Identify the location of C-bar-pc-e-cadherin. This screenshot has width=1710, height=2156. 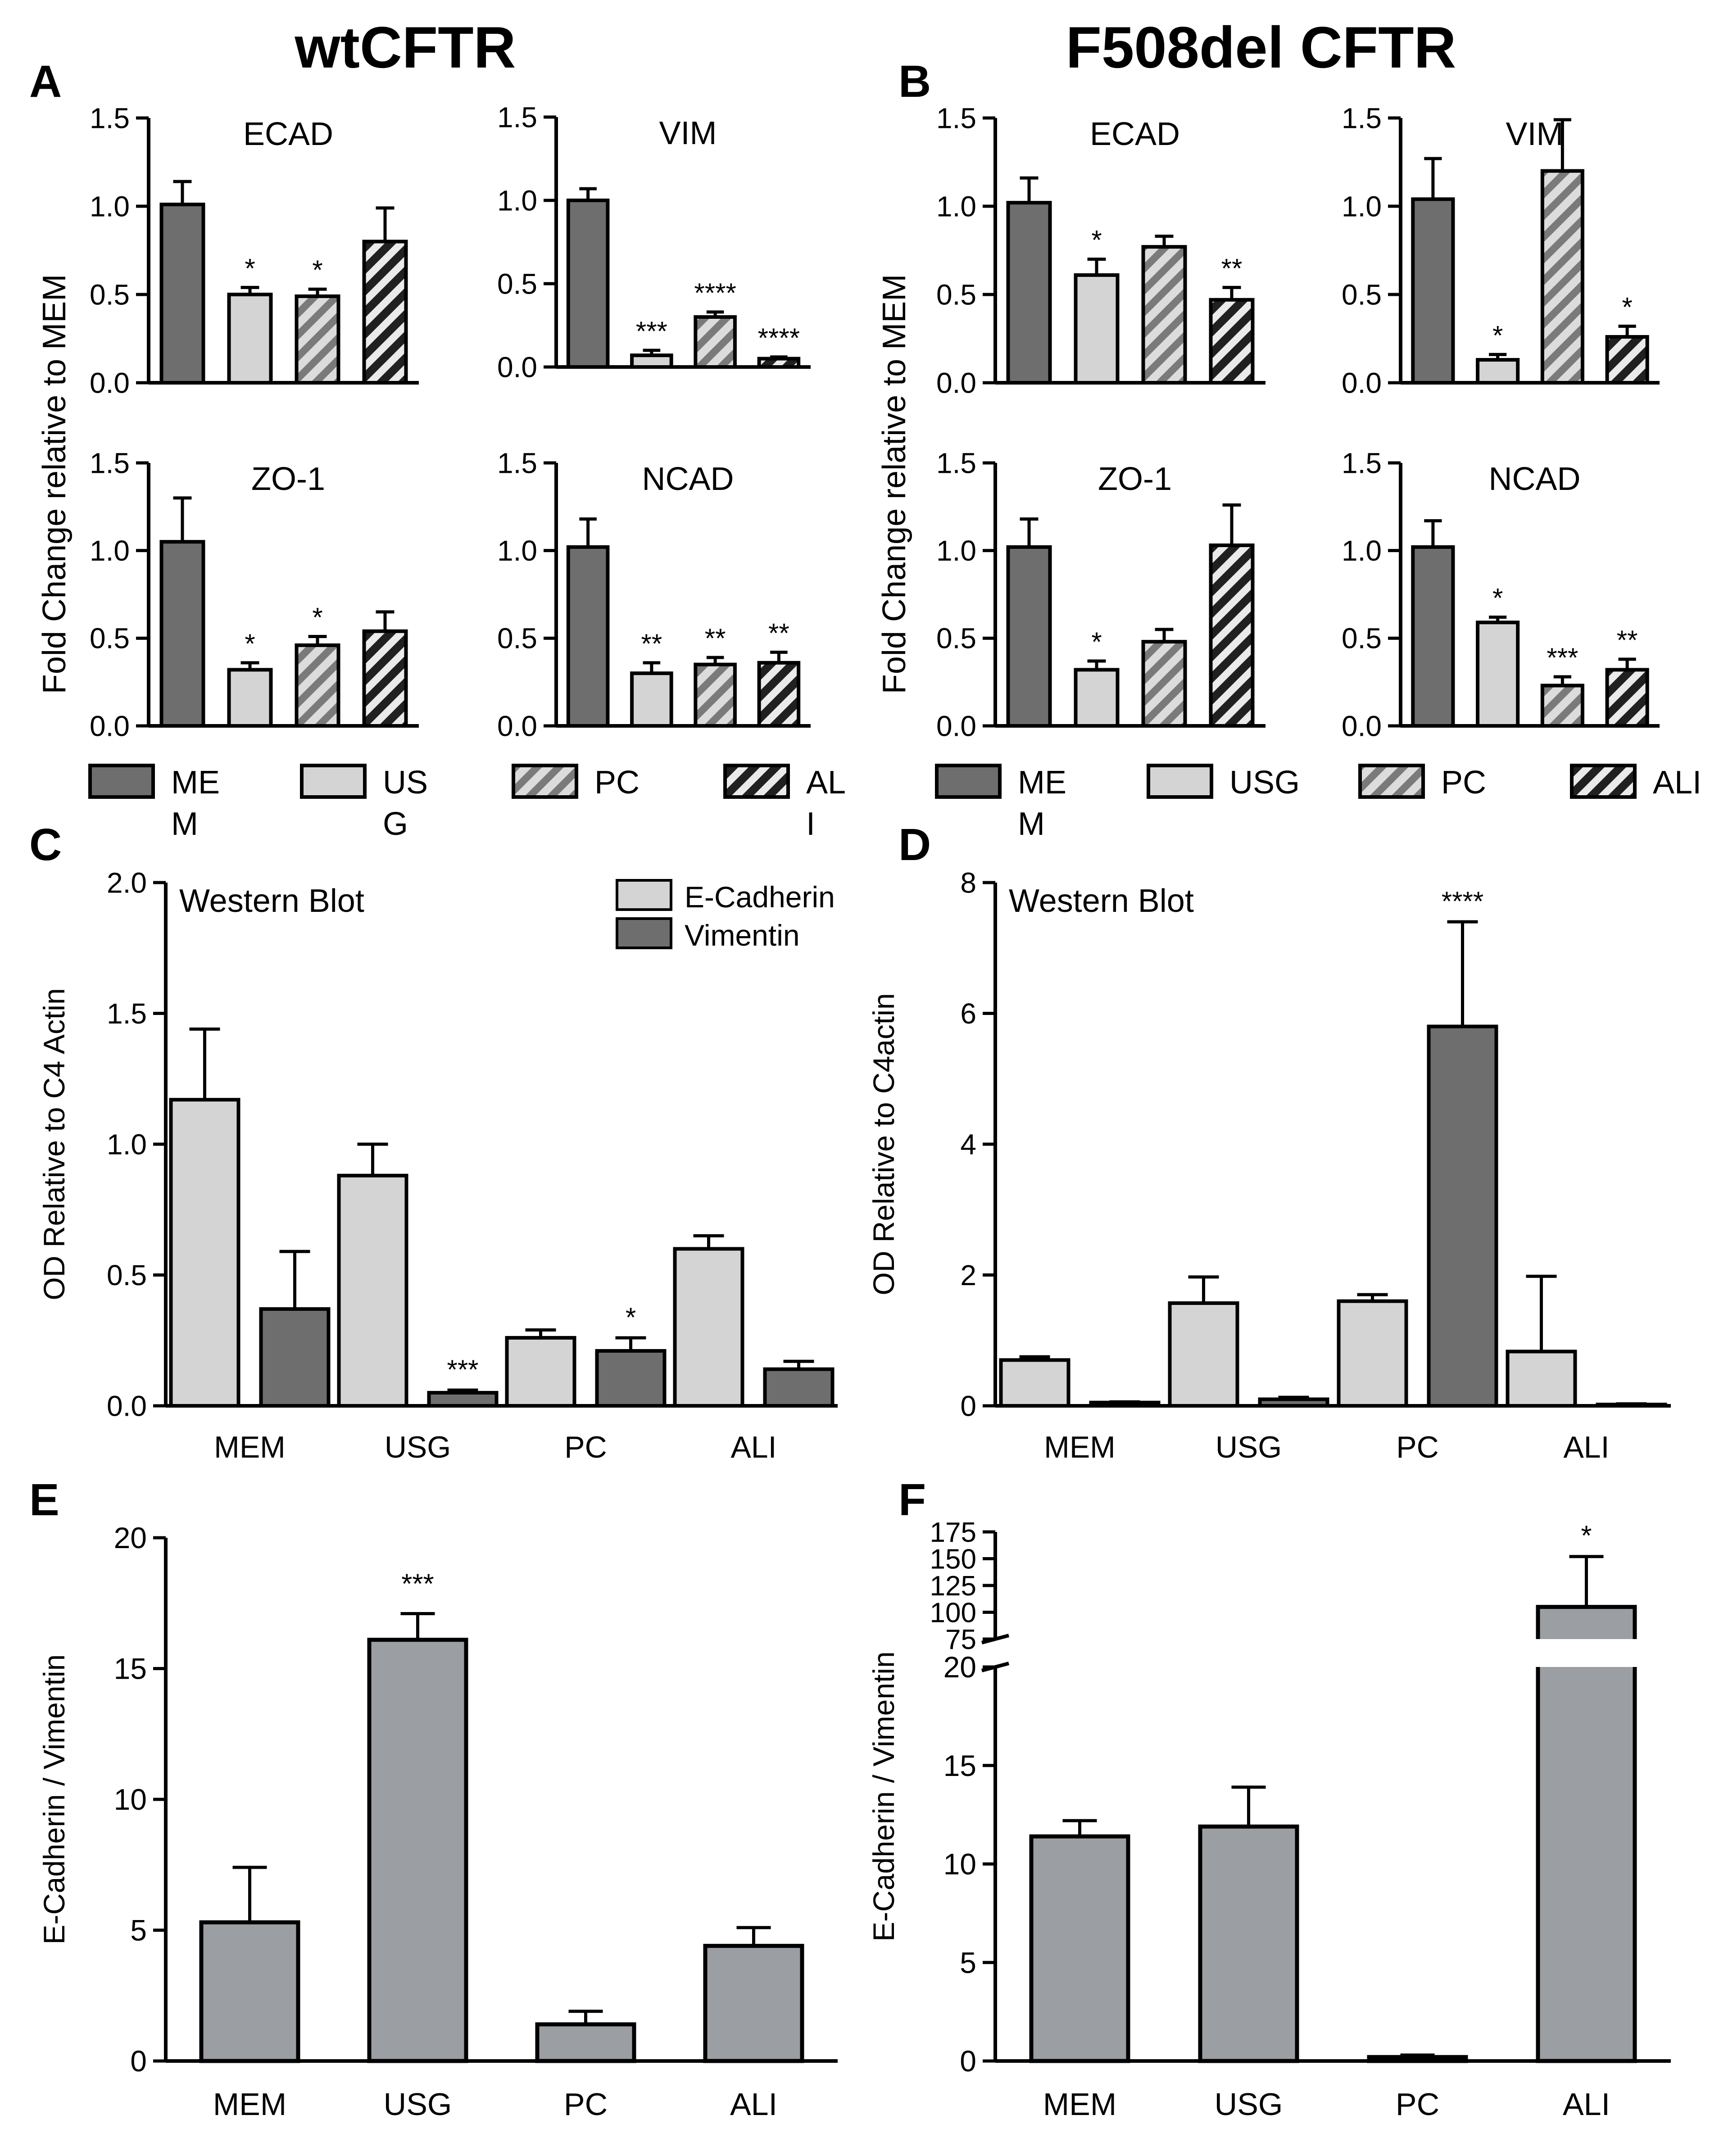
(540, 1372).